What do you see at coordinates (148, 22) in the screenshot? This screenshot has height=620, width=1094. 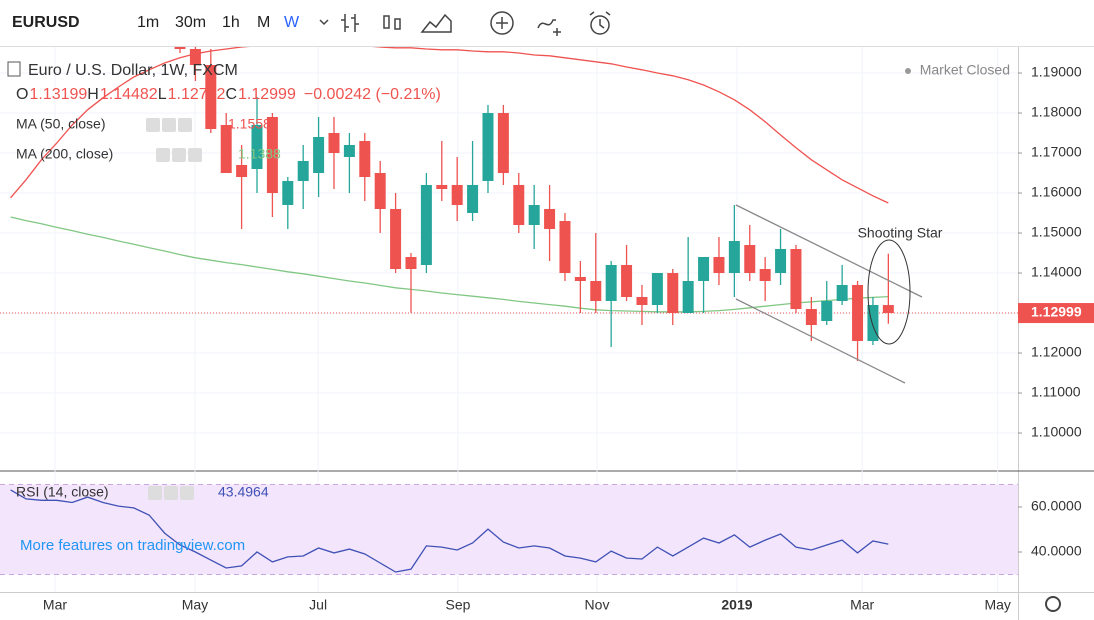 I see `interval: 1m` at bounding box center [148, 22].